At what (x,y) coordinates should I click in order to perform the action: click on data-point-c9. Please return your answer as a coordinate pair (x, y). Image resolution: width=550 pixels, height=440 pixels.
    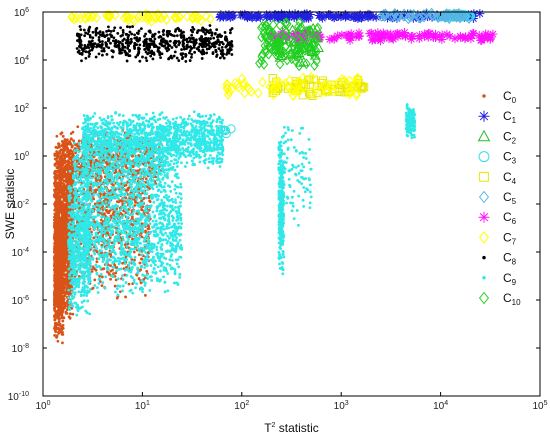
    Looking at the image, I should click on (72, 205).